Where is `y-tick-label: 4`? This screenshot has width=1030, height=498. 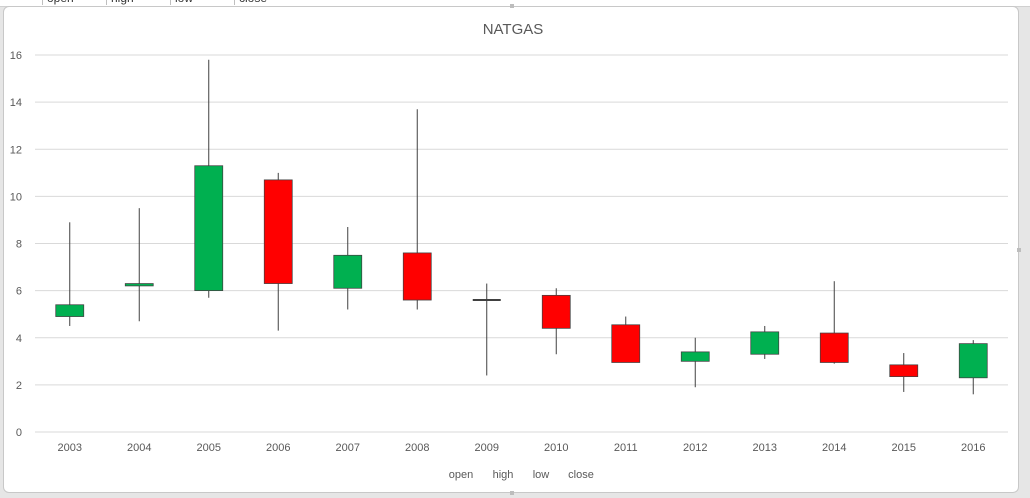 y-tick-label: 4 is located at coordinates (19, 339).